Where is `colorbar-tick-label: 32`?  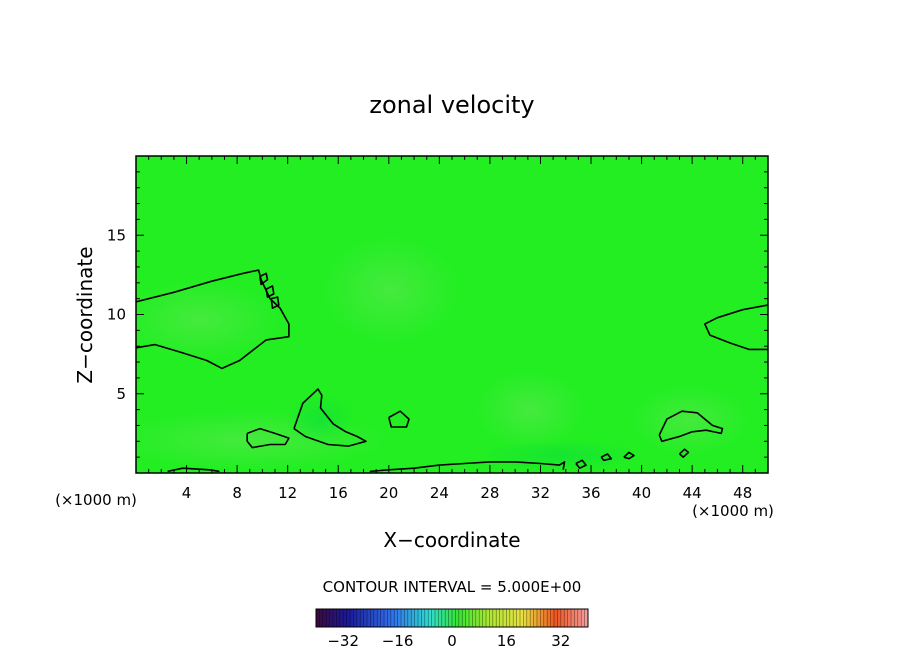
colorbar-tick-label: 32 is located at coordinates (560, 641).